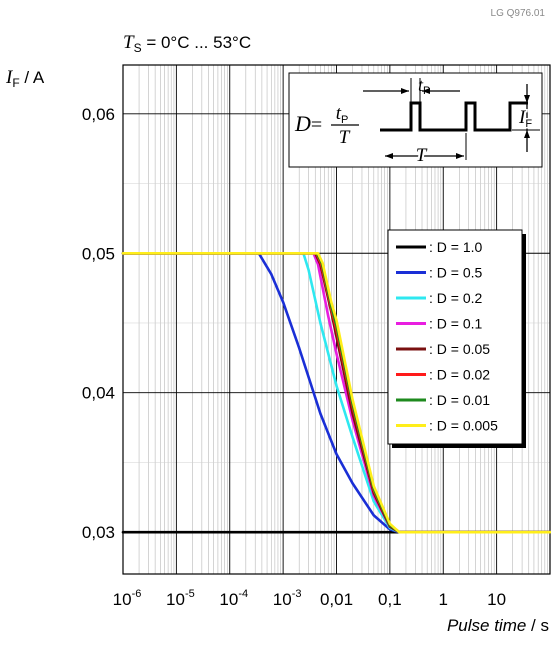 The height and width of the screenshot is (668, 551). What do you see at coordinates (127, 598) in the screenshot?
I see `x-tick-label: 10⁻⁶` at bounding box center [127, 598].